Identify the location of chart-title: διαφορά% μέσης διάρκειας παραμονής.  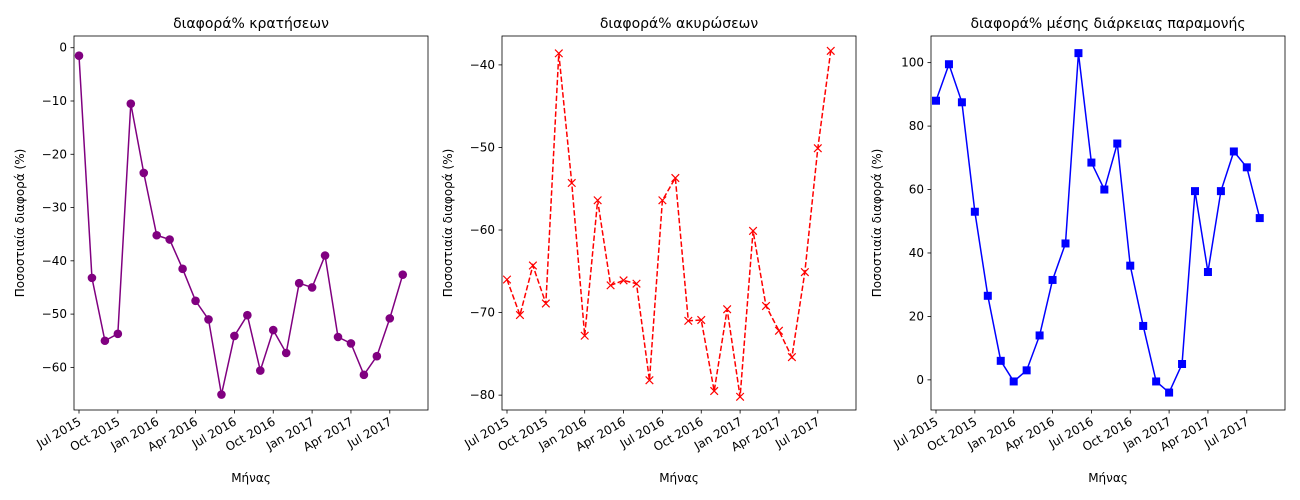
(1107, 24).